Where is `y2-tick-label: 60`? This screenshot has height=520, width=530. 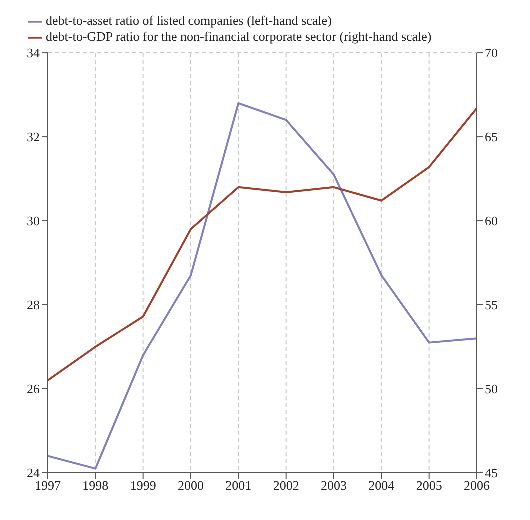 y2-tick-label: 60 is located at coordinates (491, 221).